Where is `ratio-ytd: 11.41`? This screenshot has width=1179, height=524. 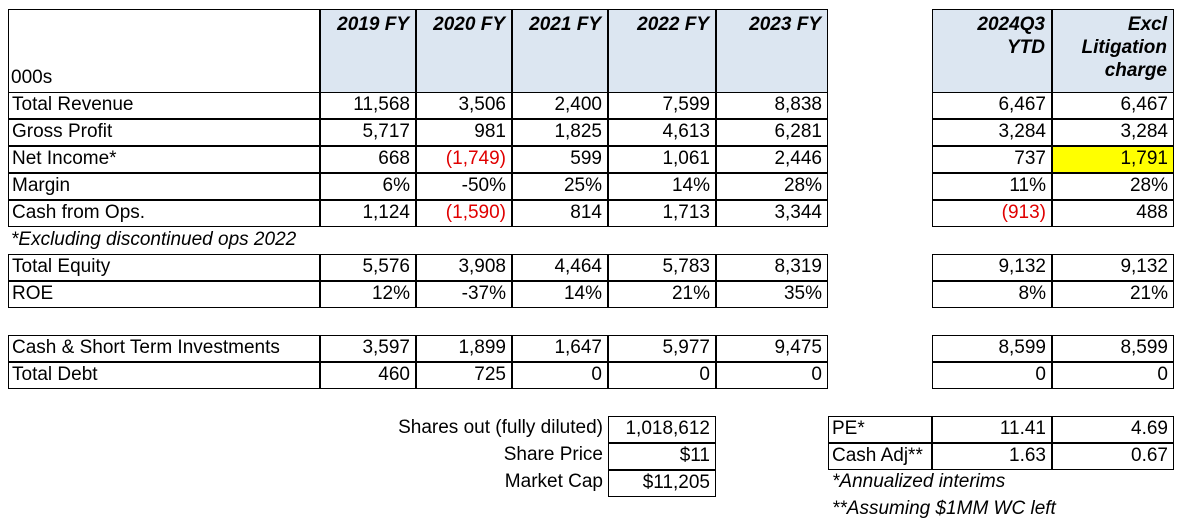
ratio-ytd: 11.41 is located at coordinates (992, 429).